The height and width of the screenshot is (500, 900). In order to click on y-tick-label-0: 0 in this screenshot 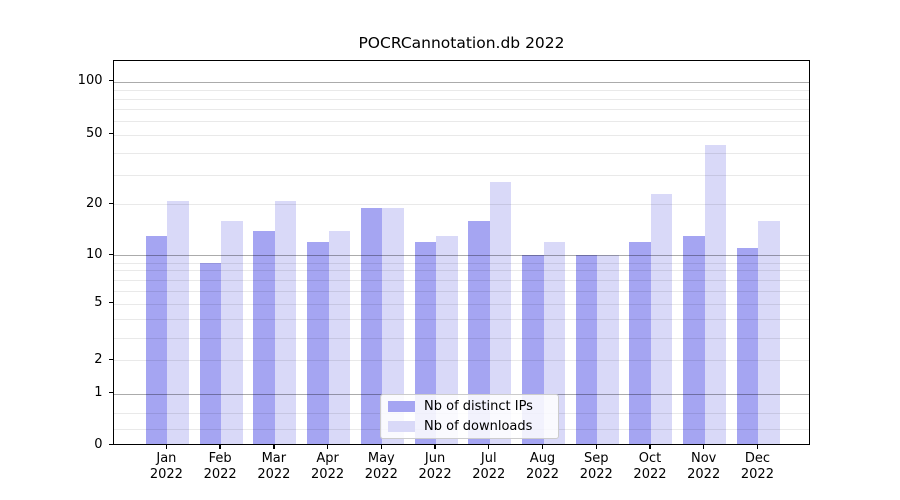, I will do `click(98, 444)`.